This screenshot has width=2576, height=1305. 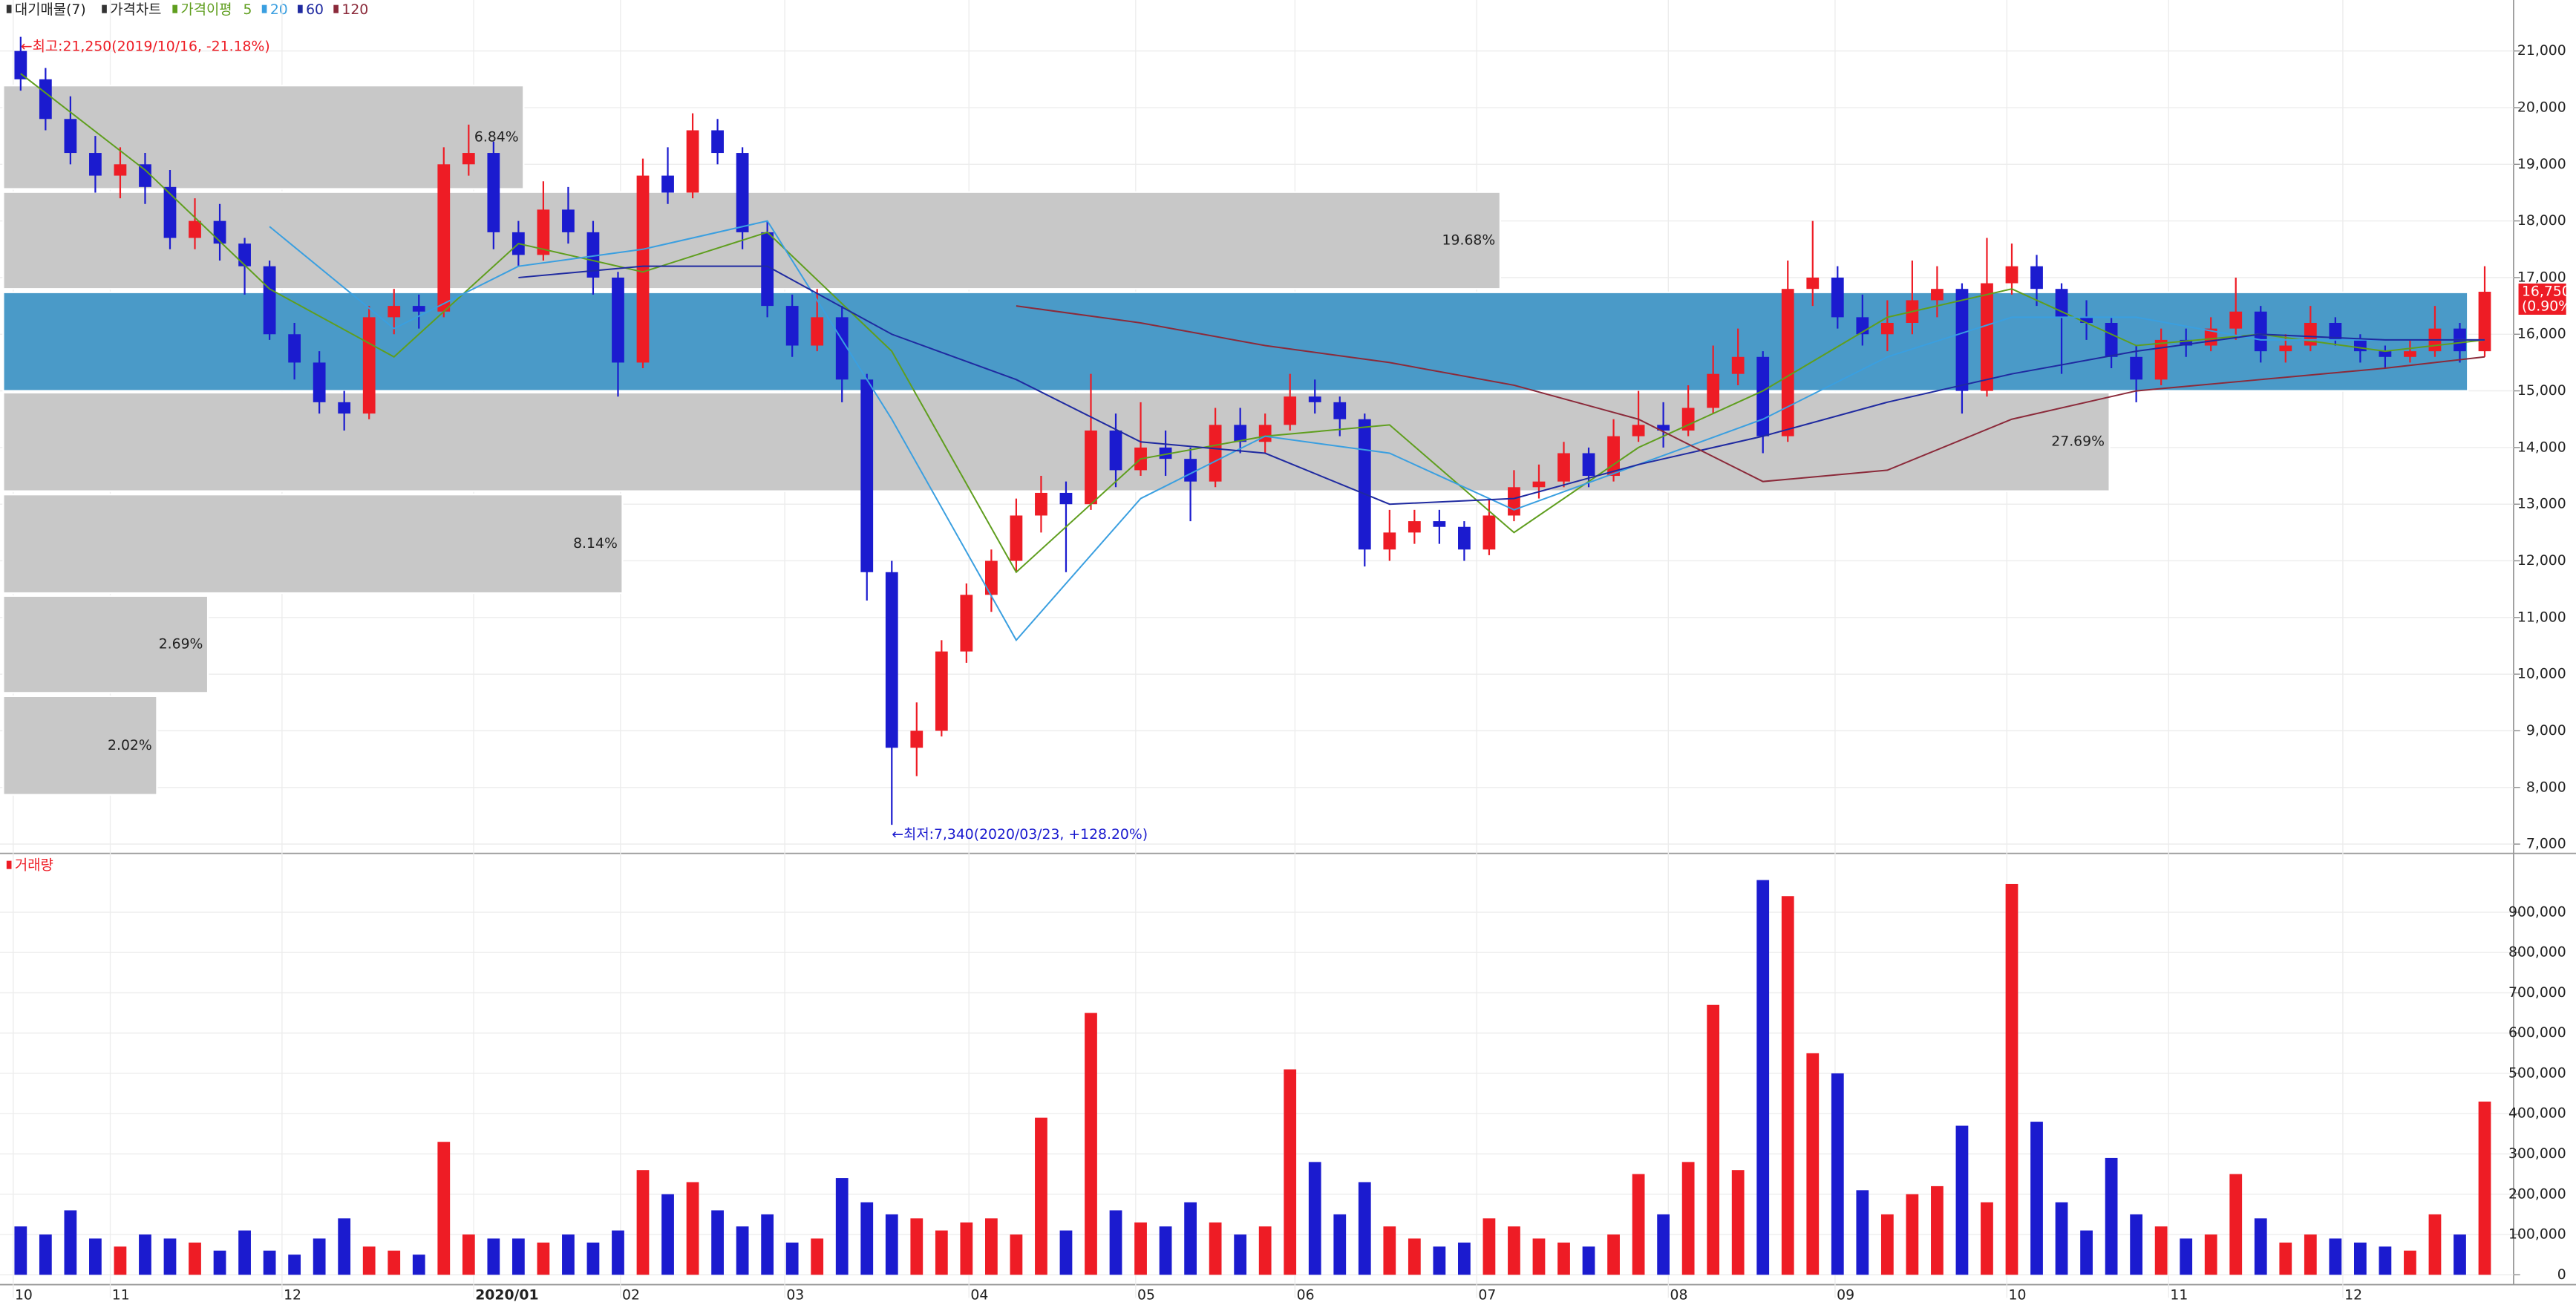 I want to click on x-tick-label: 07, so click(x=1487, y=1295).